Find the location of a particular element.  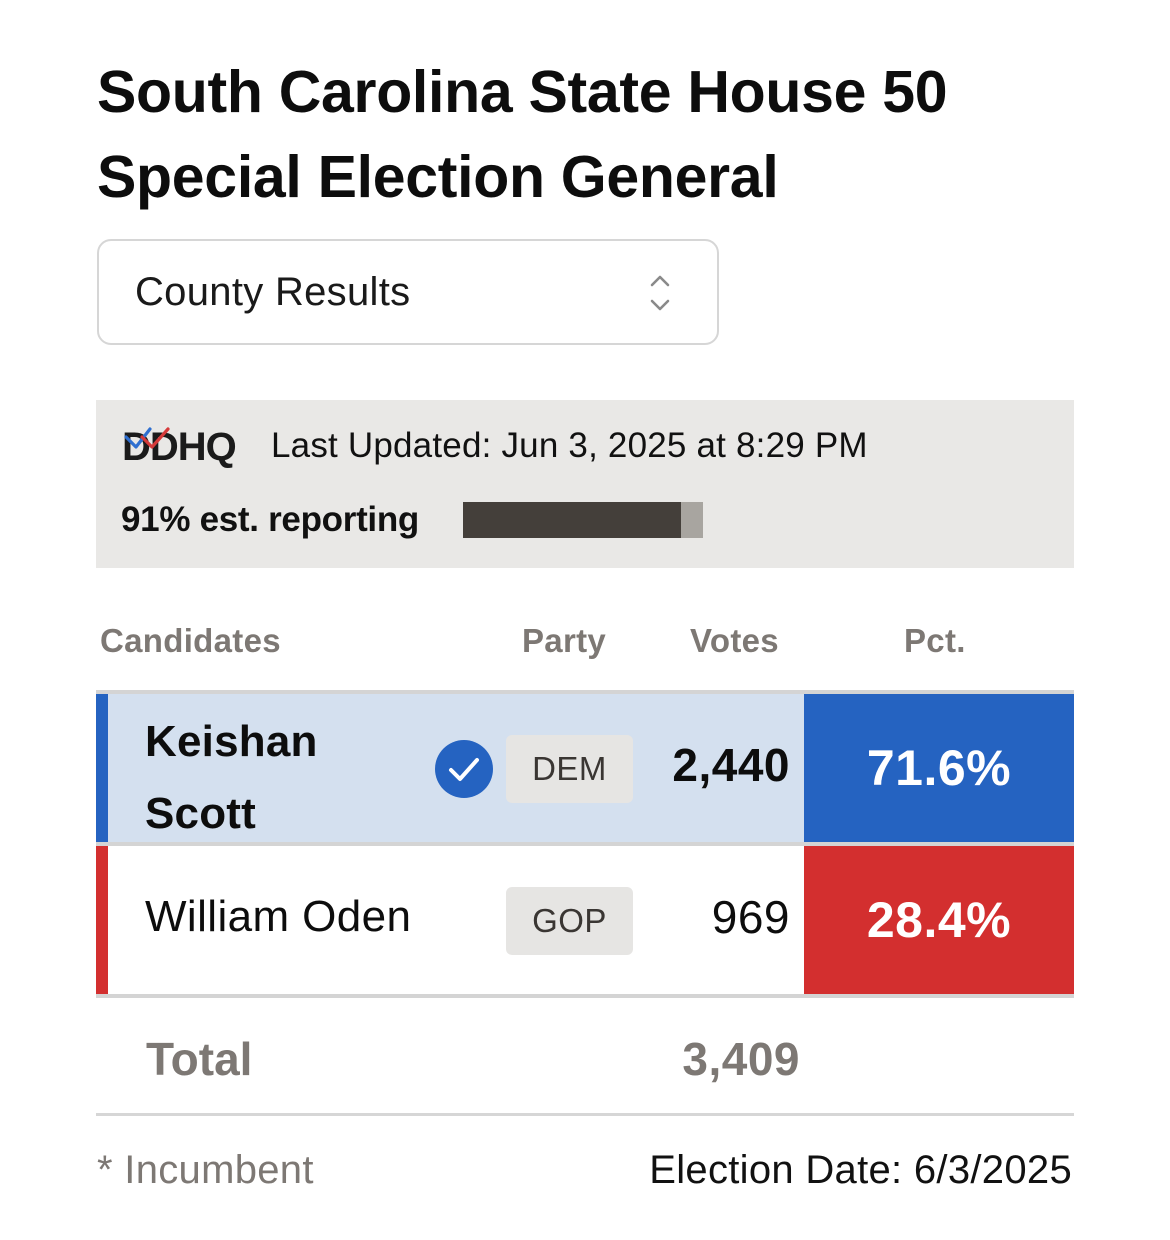

reporting-progress-bar is located at coordinates (583, 520).